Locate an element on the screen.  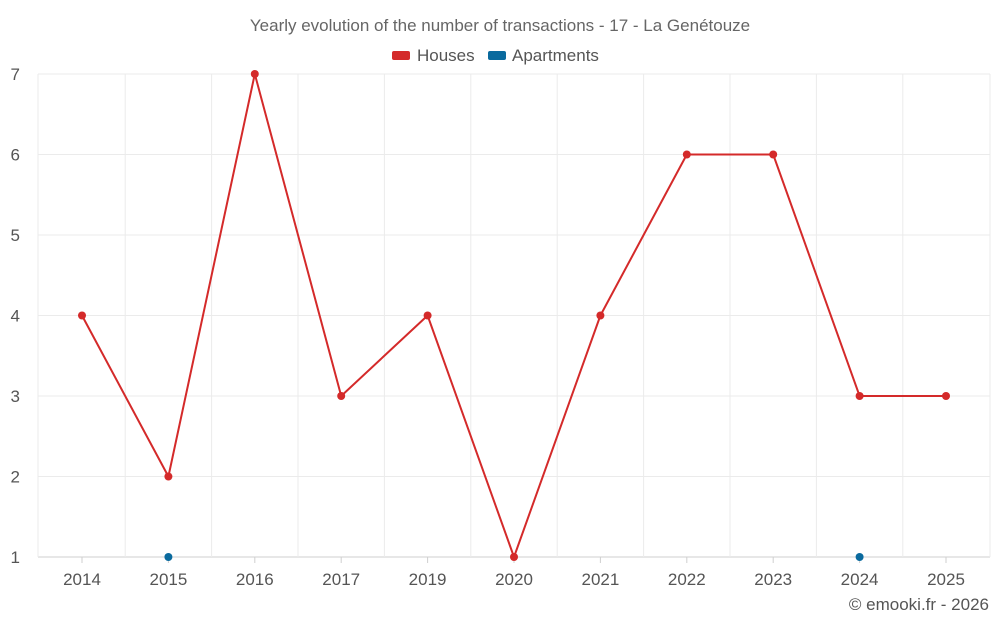
x-tick-label: 2025 is located at coordinates (946, 579).